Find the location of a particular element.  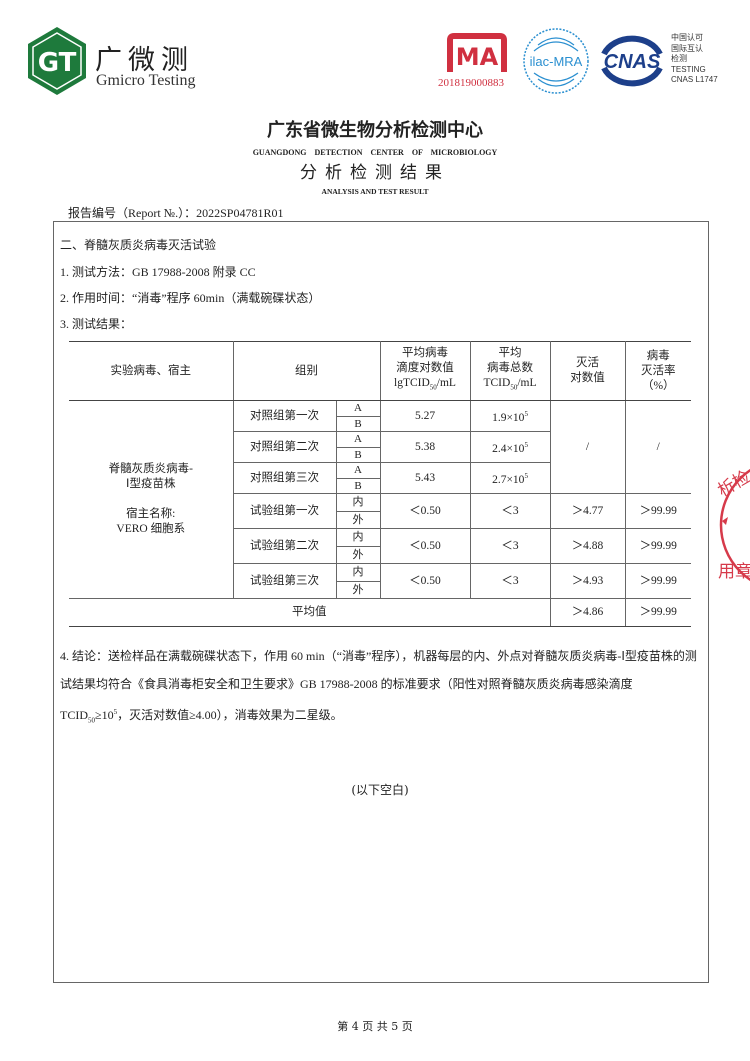

doc-title-cn: 分析检测结果 is located at coordinates (375, 173).